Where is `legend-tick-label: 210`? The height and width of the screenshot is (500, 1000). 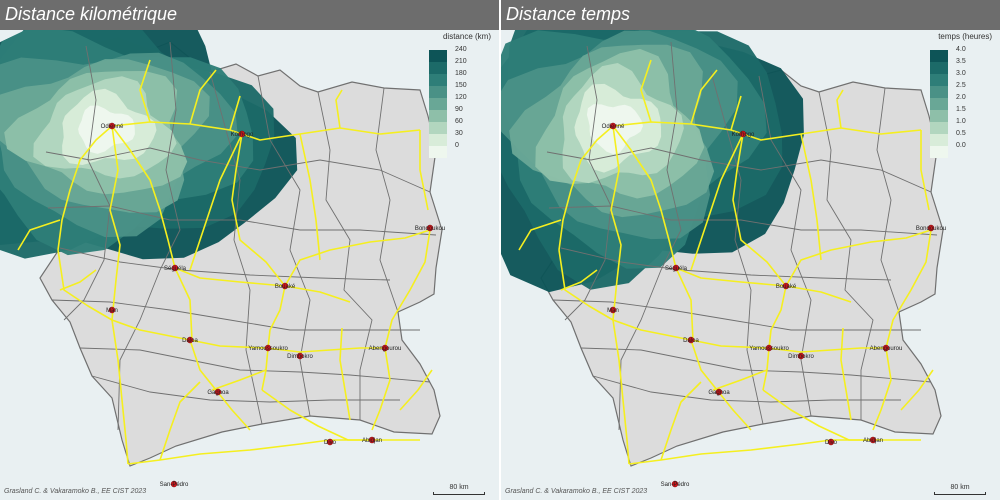
legend-tick-label: 210 is located at coordinates (461, 61).